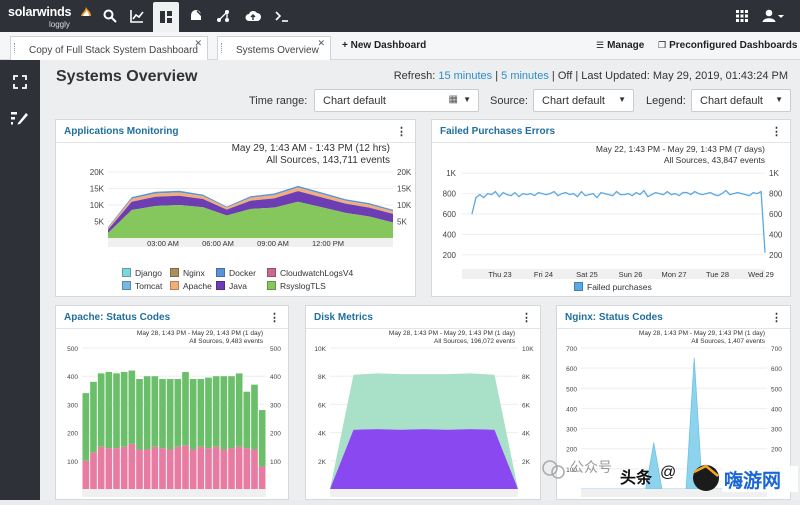  Describe the element at coordinates (402, 222) in the screenshot. I see `y-tick-label-right: 5K` at that location.